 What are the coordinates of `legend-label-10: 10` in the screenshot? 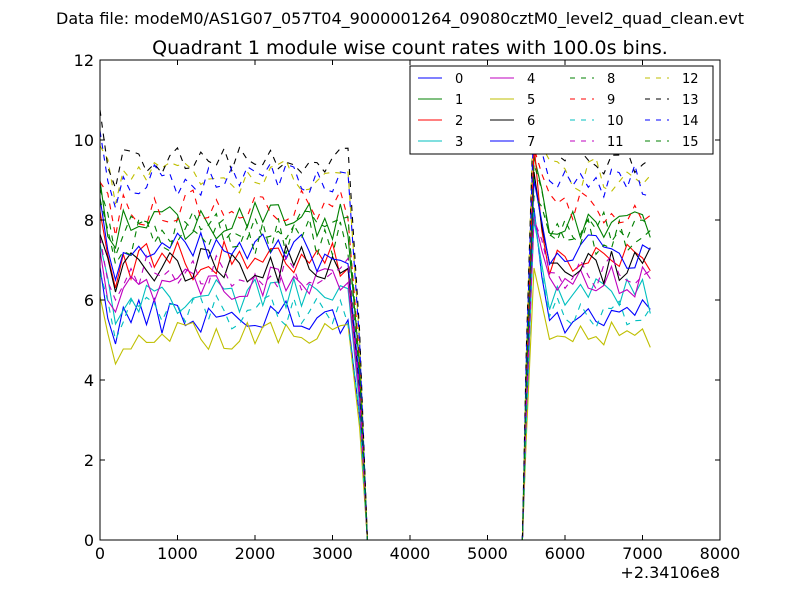 It's located at (615, 121).